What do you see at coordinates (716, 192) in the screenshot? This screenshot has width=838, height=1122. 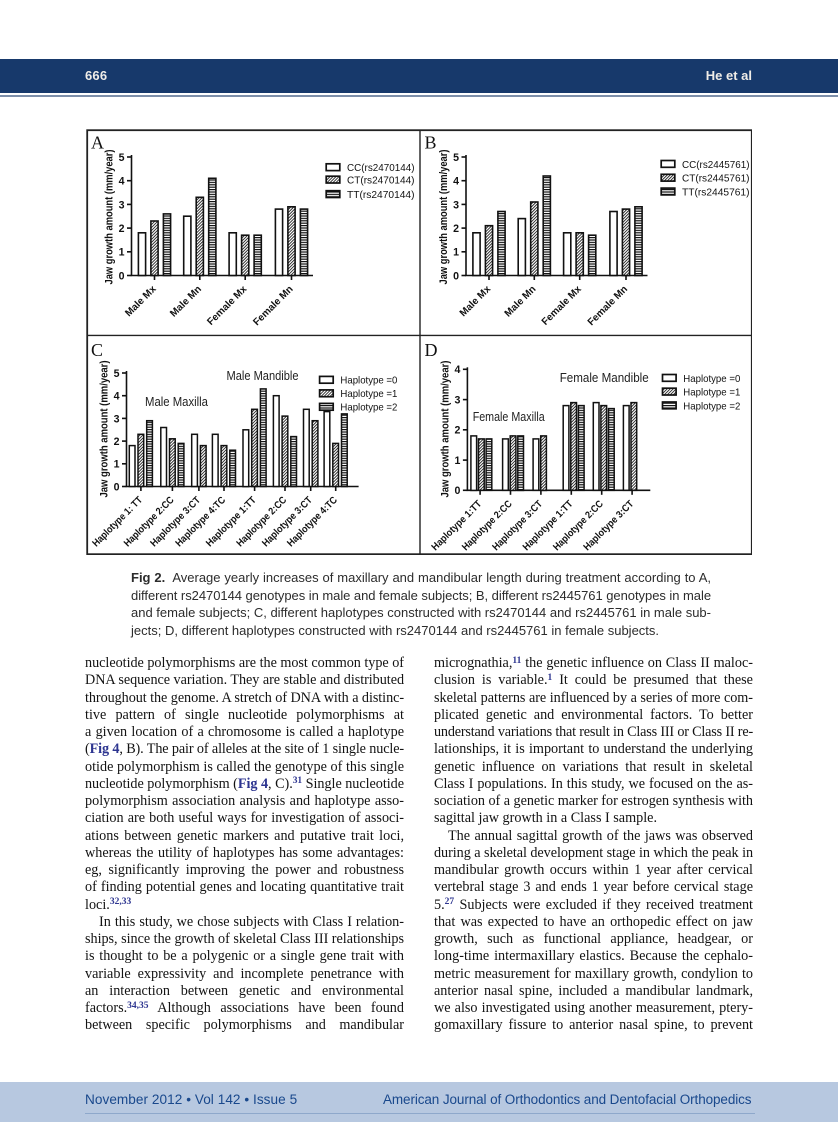 I see `svg-text: TT(rs2445761)` at bounding box center [716, 192].